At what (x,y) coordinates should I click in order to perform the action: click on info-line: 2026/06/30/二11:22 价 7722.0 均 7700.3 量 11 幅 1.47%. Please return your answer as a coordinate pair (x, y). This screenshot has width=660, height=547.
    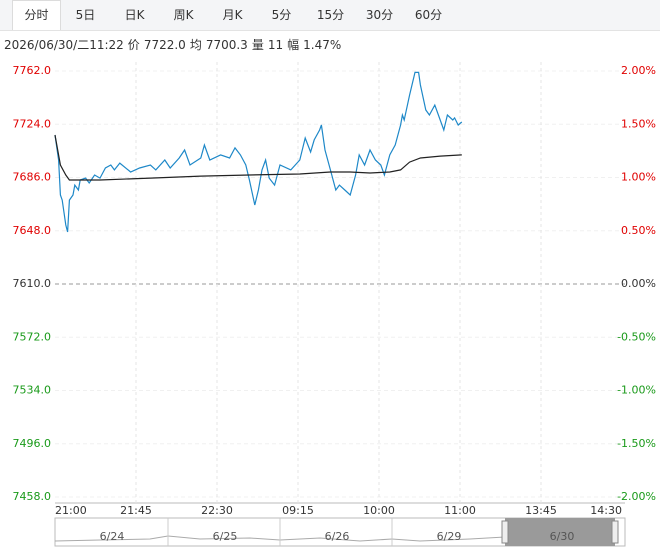
    Looking at the image, I should click on (174, 44).